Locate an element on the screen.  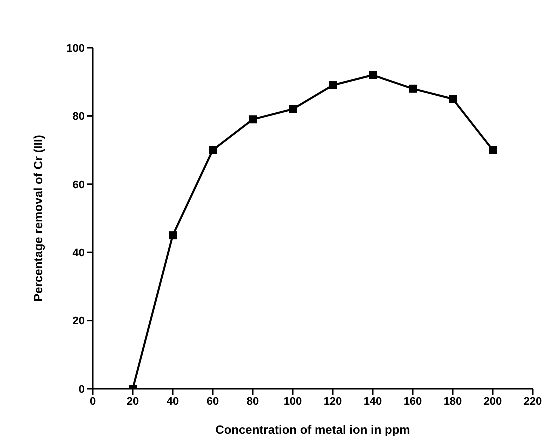
y-tick-label: 0 is located at coordinates (81, 390).